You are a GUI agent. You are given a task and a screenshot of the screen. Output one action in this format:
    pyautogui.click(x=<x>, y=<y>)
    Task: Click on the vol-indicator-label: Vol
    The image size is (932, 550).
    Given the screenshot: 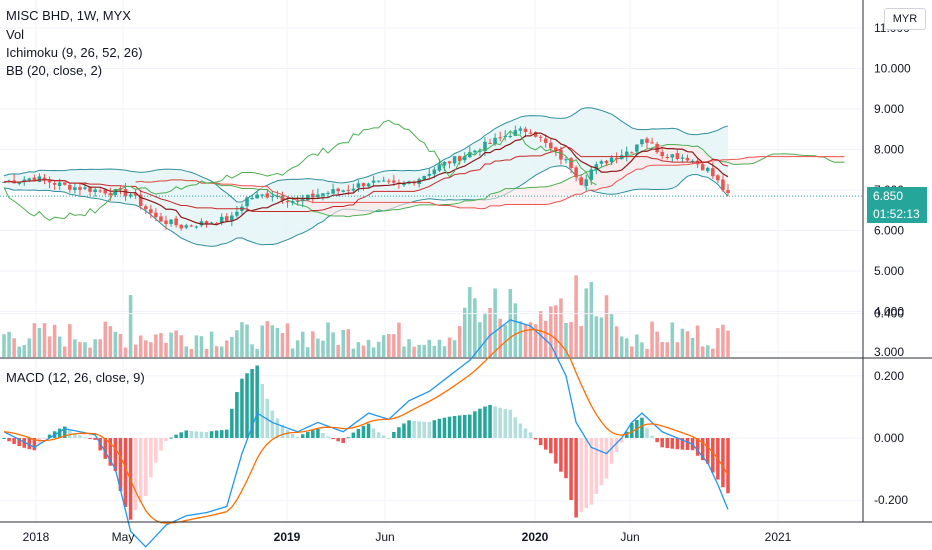 What is the action you would take?
    pyautogui.click(x=15, y=34)
    